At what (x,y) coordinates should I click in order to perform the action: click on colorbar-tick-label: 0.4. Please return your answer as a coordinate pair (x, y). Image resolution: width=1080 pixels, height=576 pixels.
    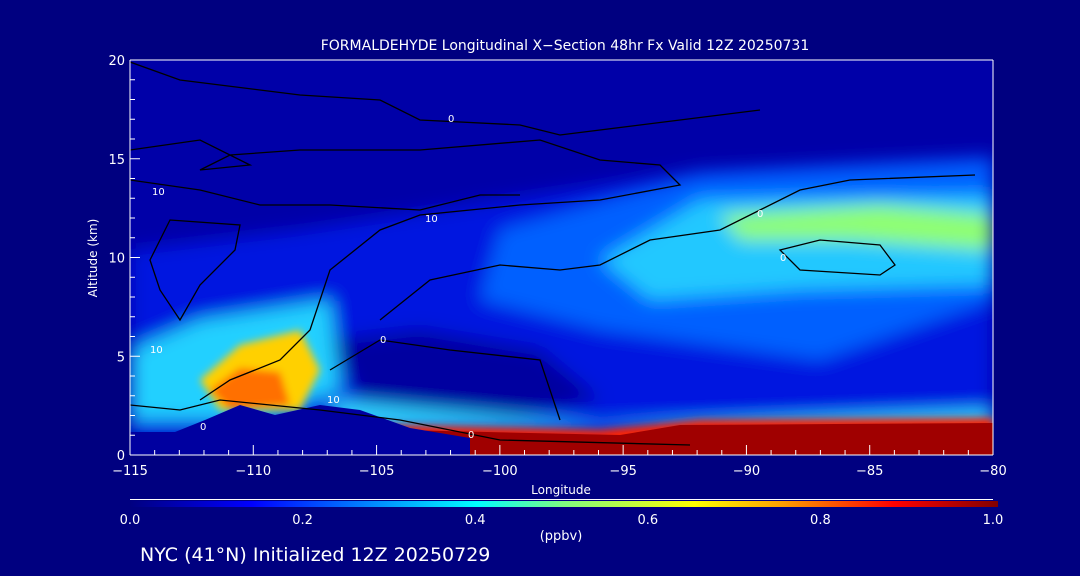
    Looking at the image, I should click on (475, 520).